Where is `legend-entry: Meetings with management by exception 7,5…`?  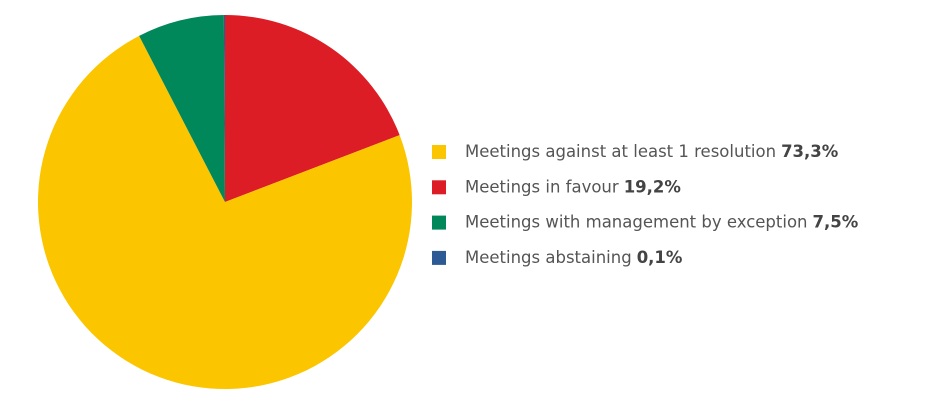
legend-entry: Meetings with management by exception 7,5… is located at coordinates (662, 221).